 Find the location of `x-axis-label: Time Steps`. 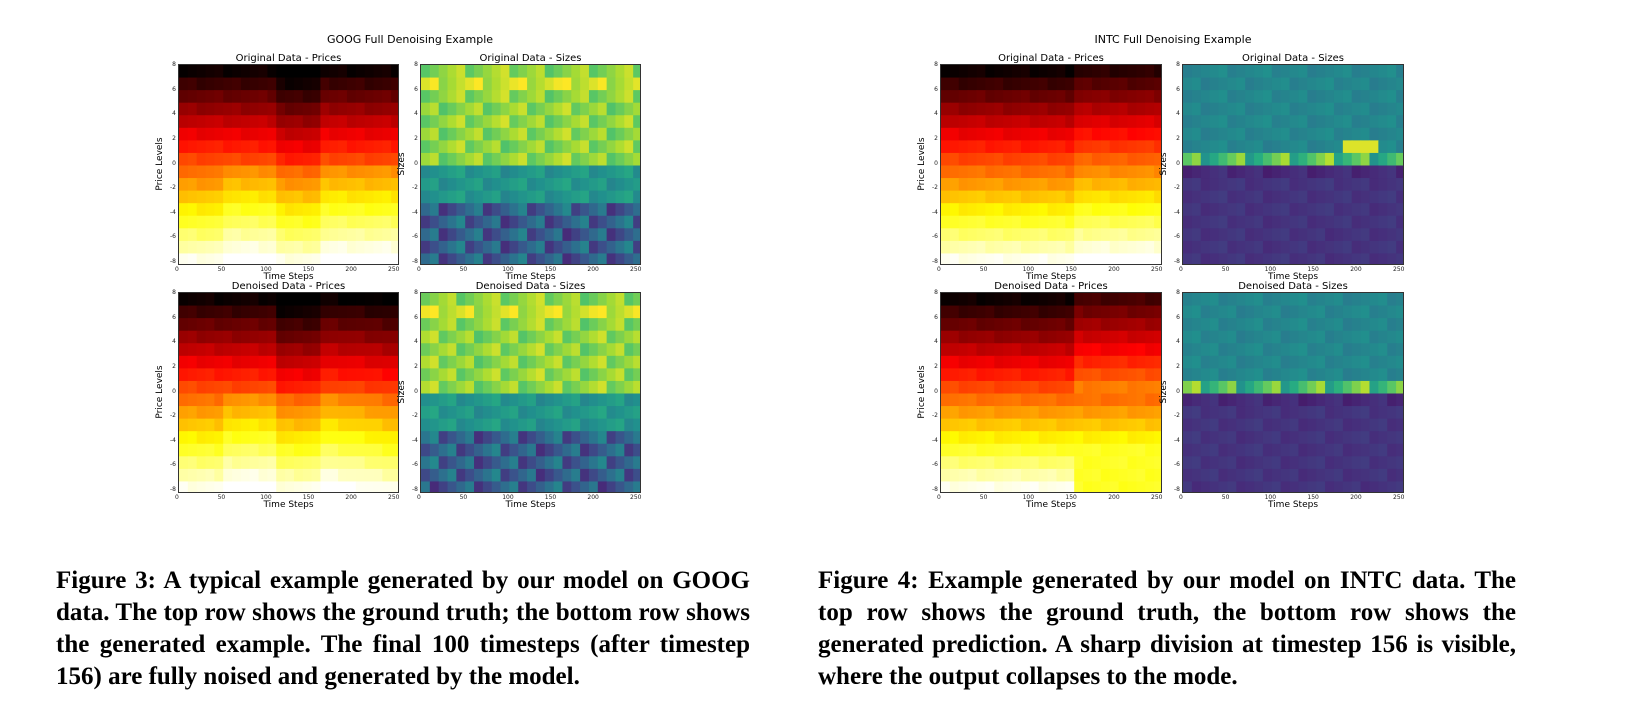

x-axis-label: Time Steps is located at coordinates (530, 505).